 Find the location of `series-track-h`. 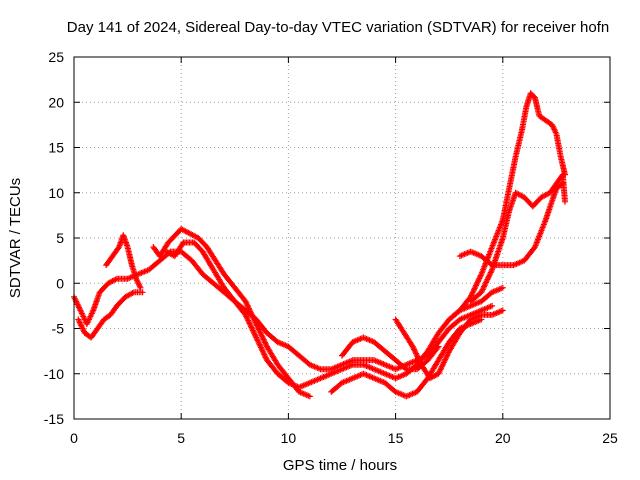

series-track-h is located at coordinates (449, 344).